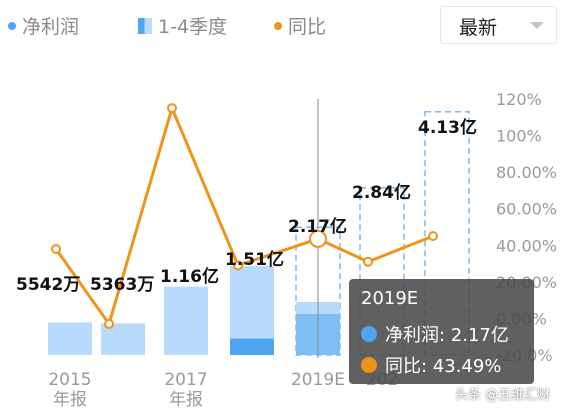 This screenshot has height=412, width=573. Describe the element at coordinates (51, 27) in the screenshot. I see `legend-net-profit-label: 净利润` at that location.